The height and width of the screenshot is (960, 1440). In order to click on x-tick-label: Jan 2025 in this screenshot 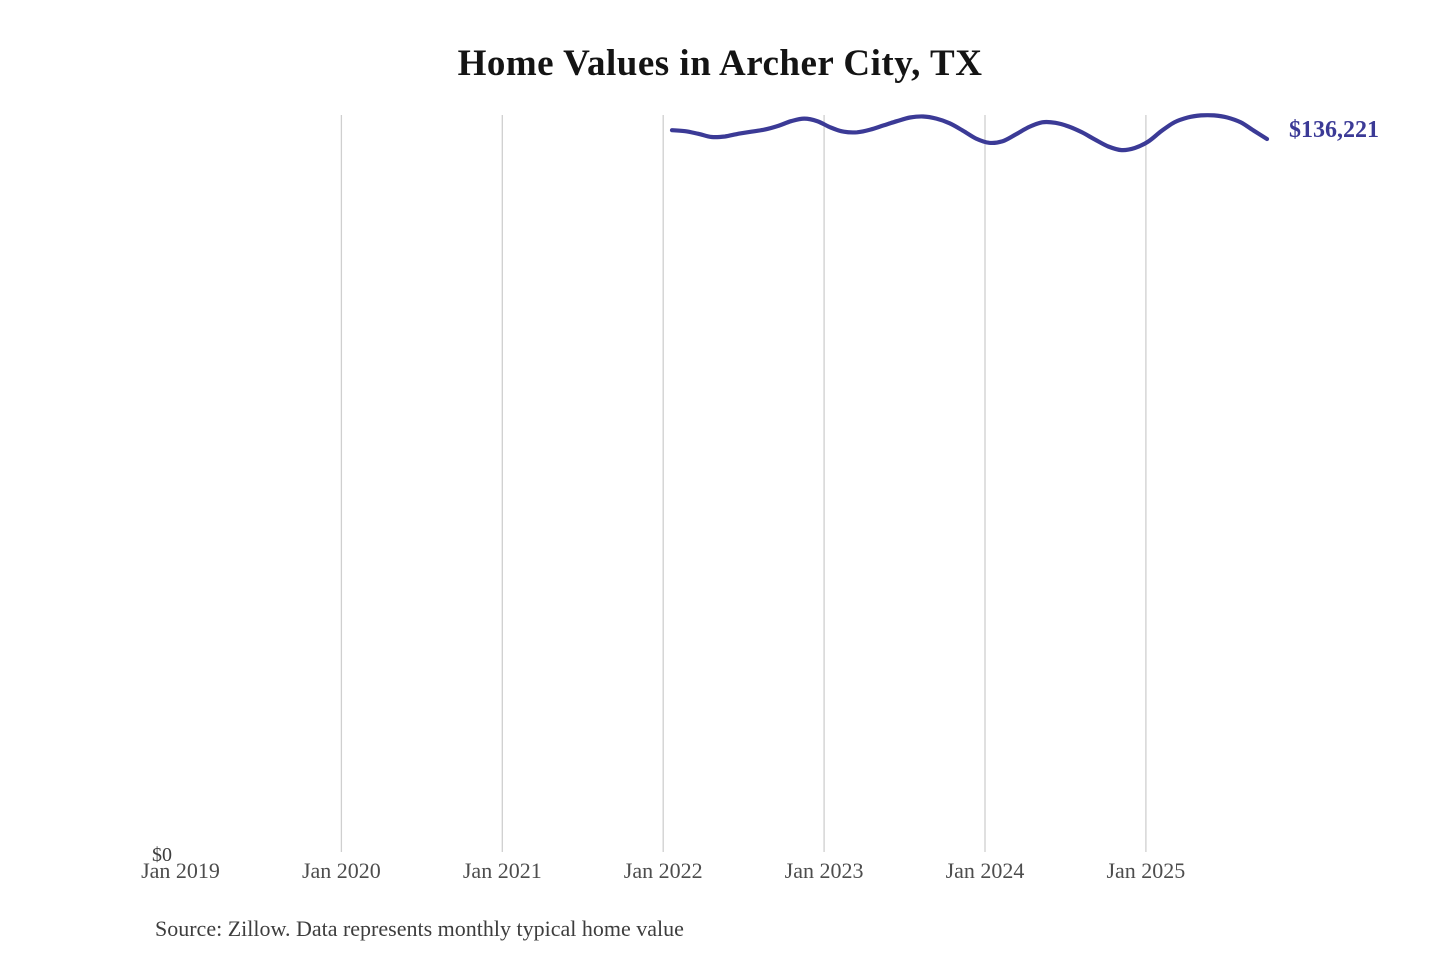, I will do `click(1146, 870)`.